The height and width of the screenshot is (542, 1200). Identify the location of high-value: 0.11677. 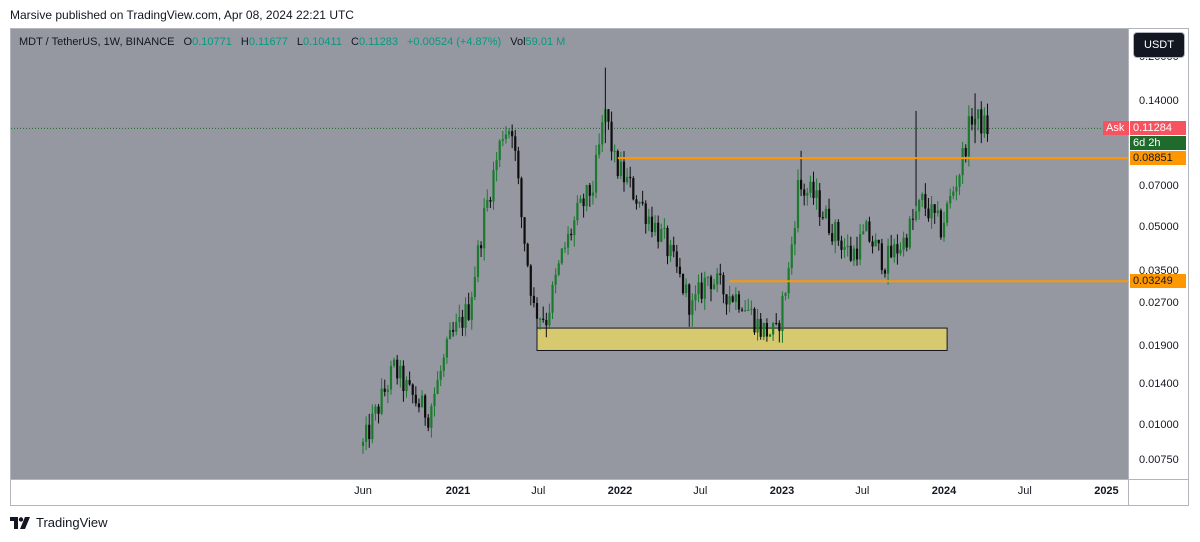
(268, 42).